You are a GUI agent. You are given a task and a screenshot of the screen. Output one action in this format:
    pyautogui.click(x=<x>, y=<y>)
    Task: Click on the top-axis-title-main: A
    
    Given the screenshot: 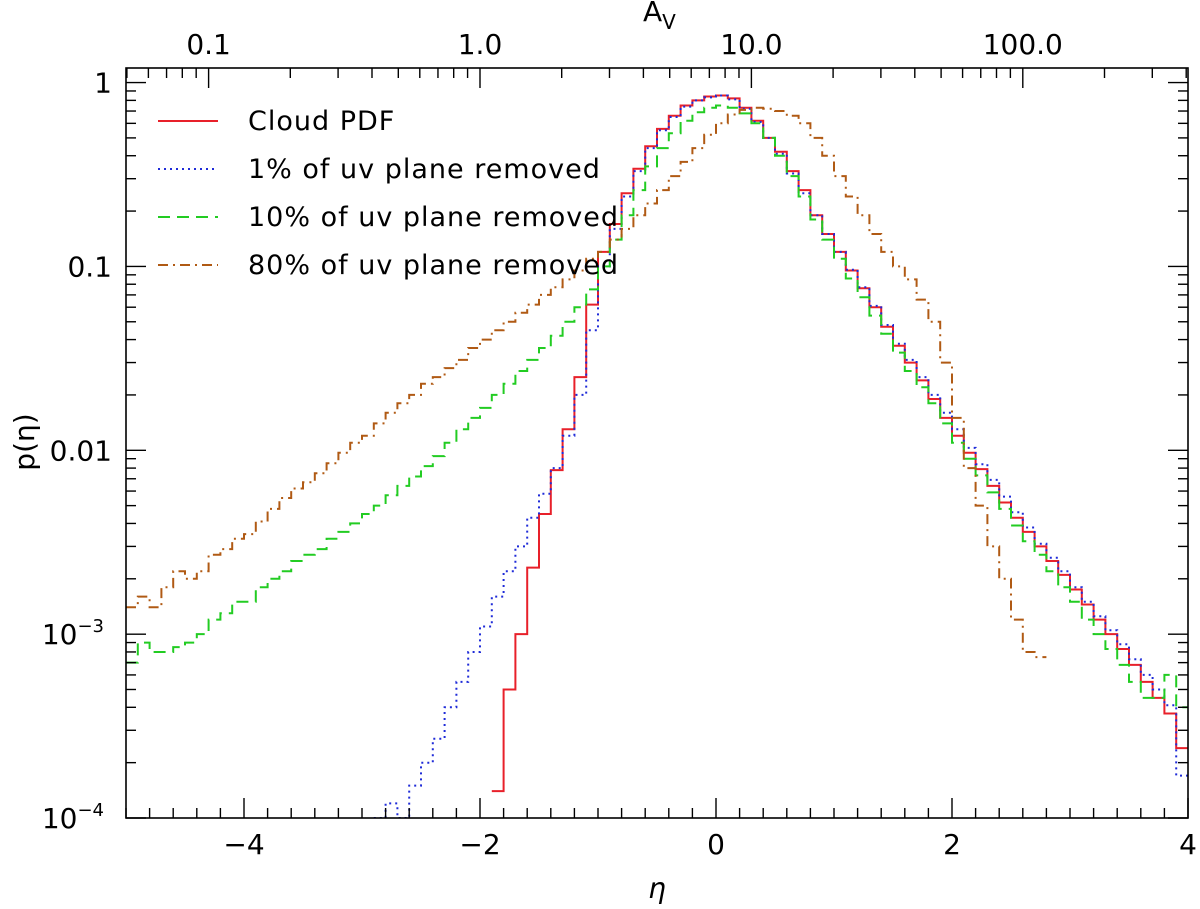 What is the action you would take?
    pyautogui.click(x=652, y=14)
    